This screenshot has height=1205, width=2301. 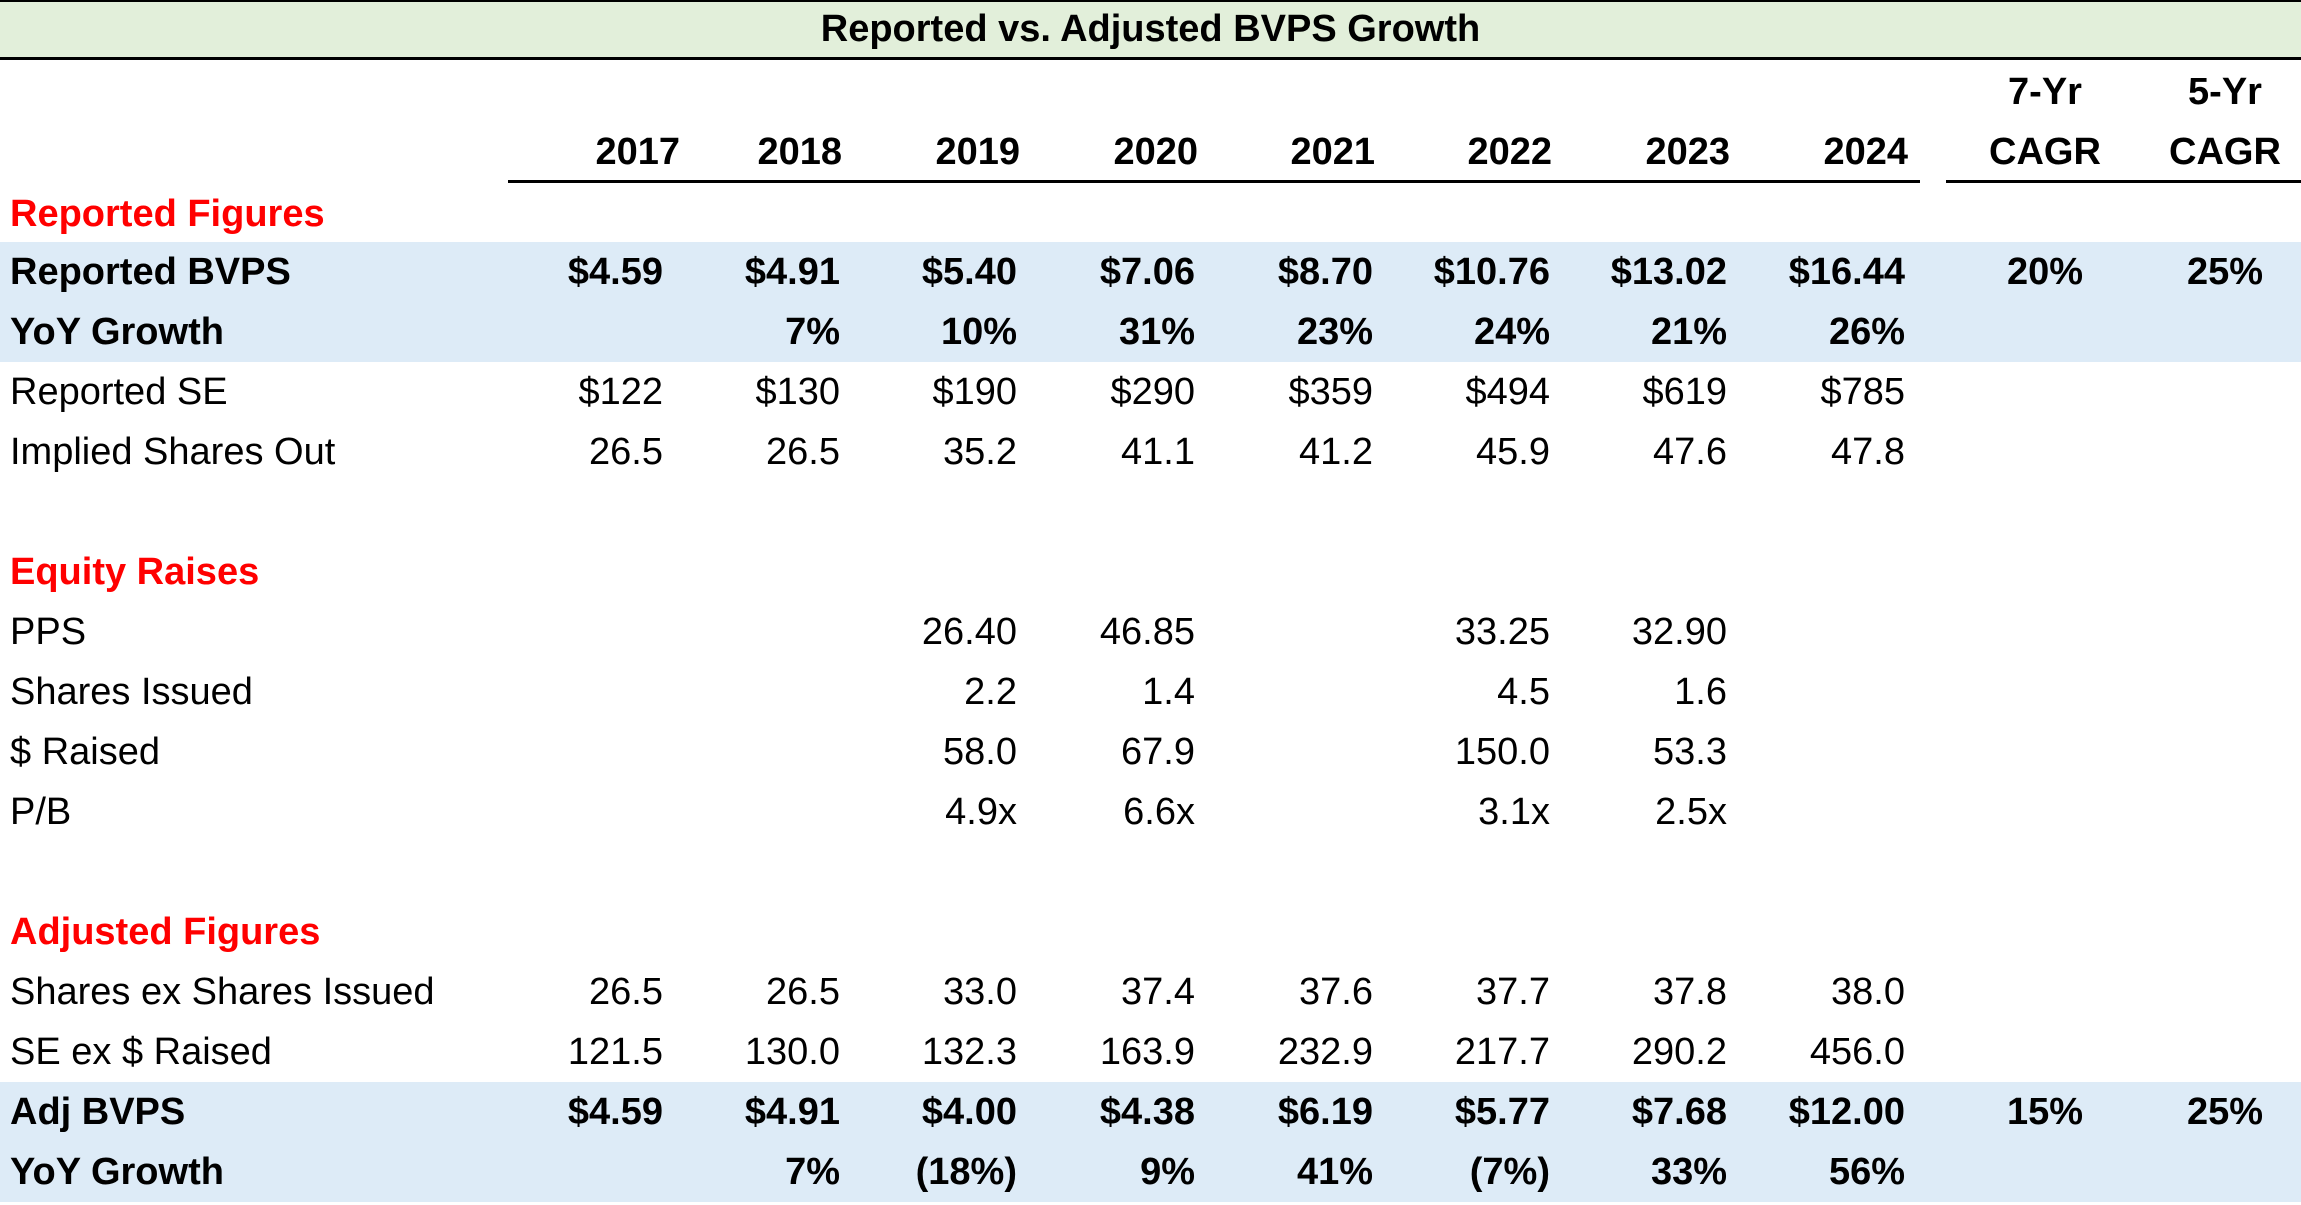 I want to click on table-cell: 41.1, so click(x=1158, y=452).